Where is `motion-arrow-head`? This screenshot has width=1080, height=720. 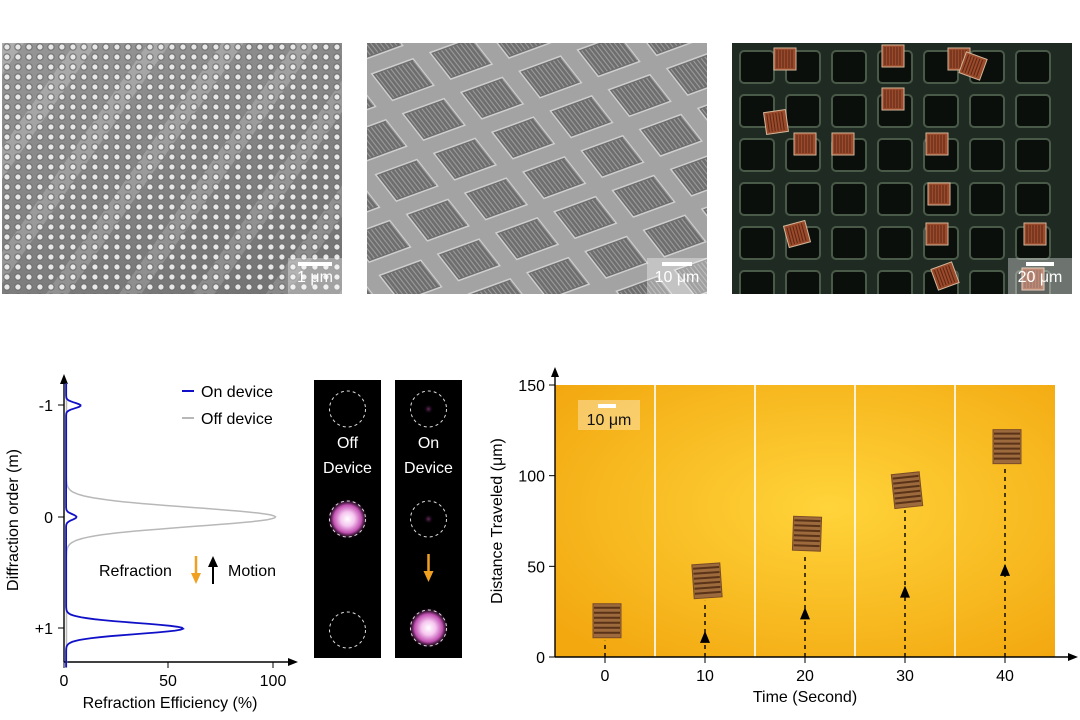
motion-arrow-head is located at coordinates (213, 561).